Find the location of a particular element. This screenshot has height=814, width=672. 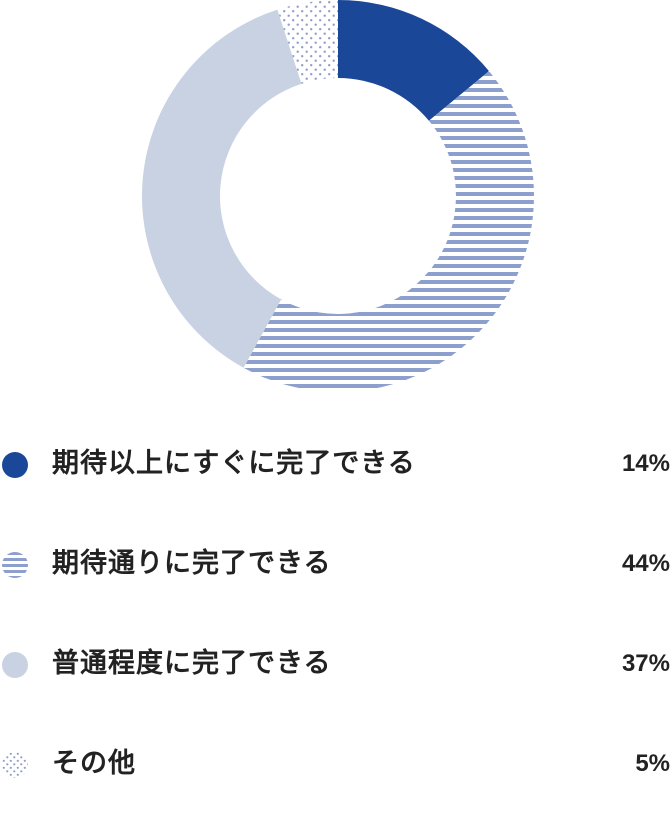

legend-item-2: 普通程度に完了できる 37% is located at coordinates (336, 664).